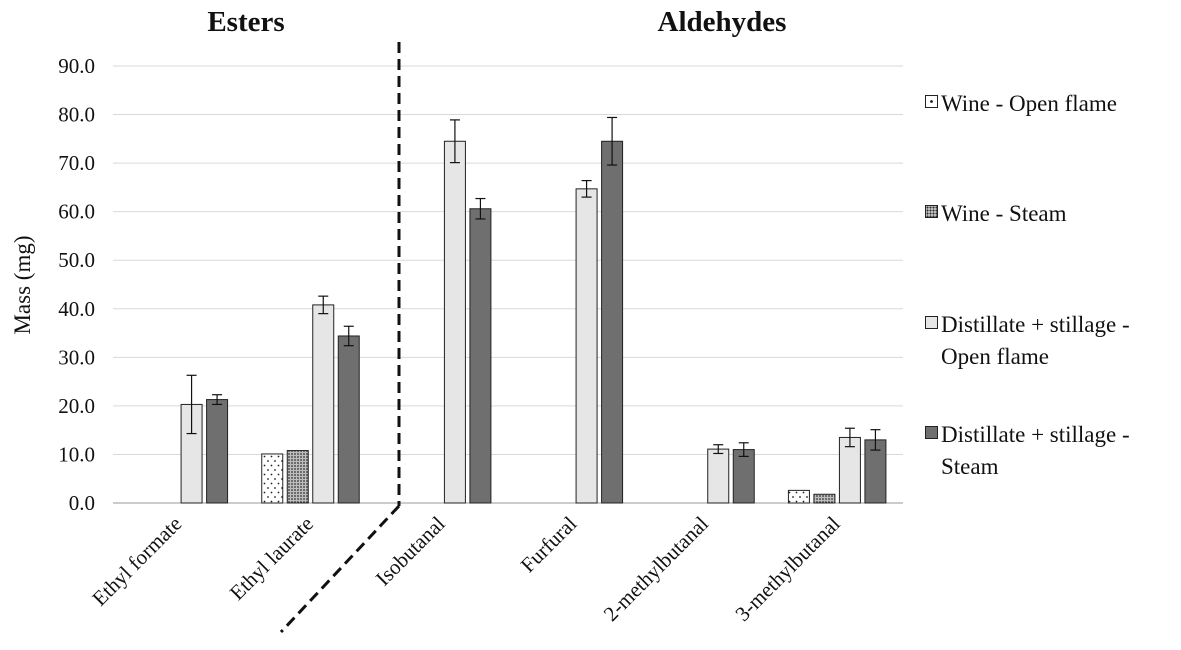 The width and height of the screenshot is (1181, 650). What do you see at coordinates (549, 544) in the screenshot?
I see `x-tick-label: Furfural` at bounding box center [549, 544].